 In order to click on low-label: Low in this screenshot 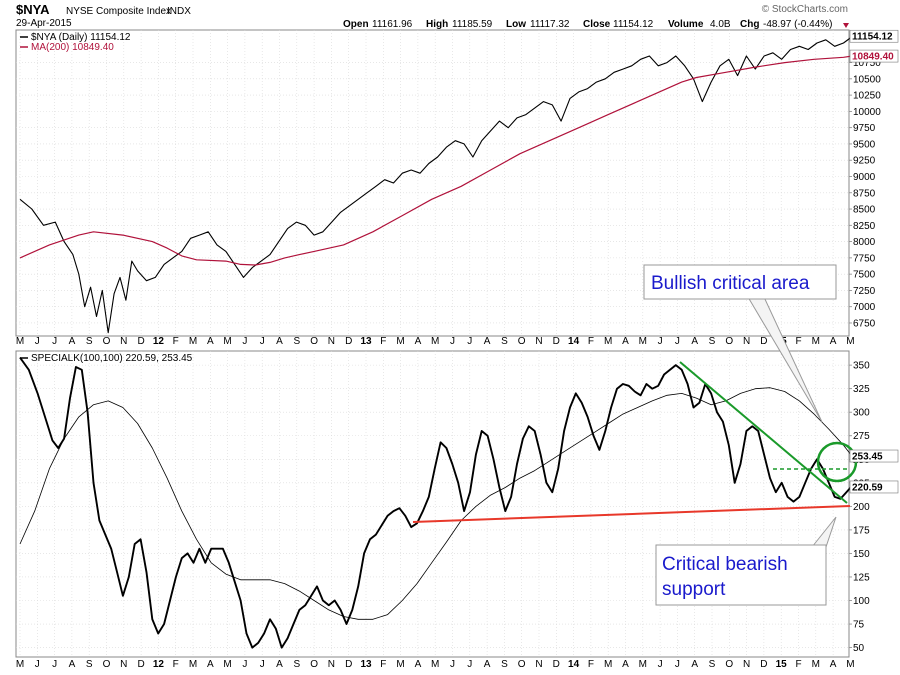, I will do `click(516, 24)`.